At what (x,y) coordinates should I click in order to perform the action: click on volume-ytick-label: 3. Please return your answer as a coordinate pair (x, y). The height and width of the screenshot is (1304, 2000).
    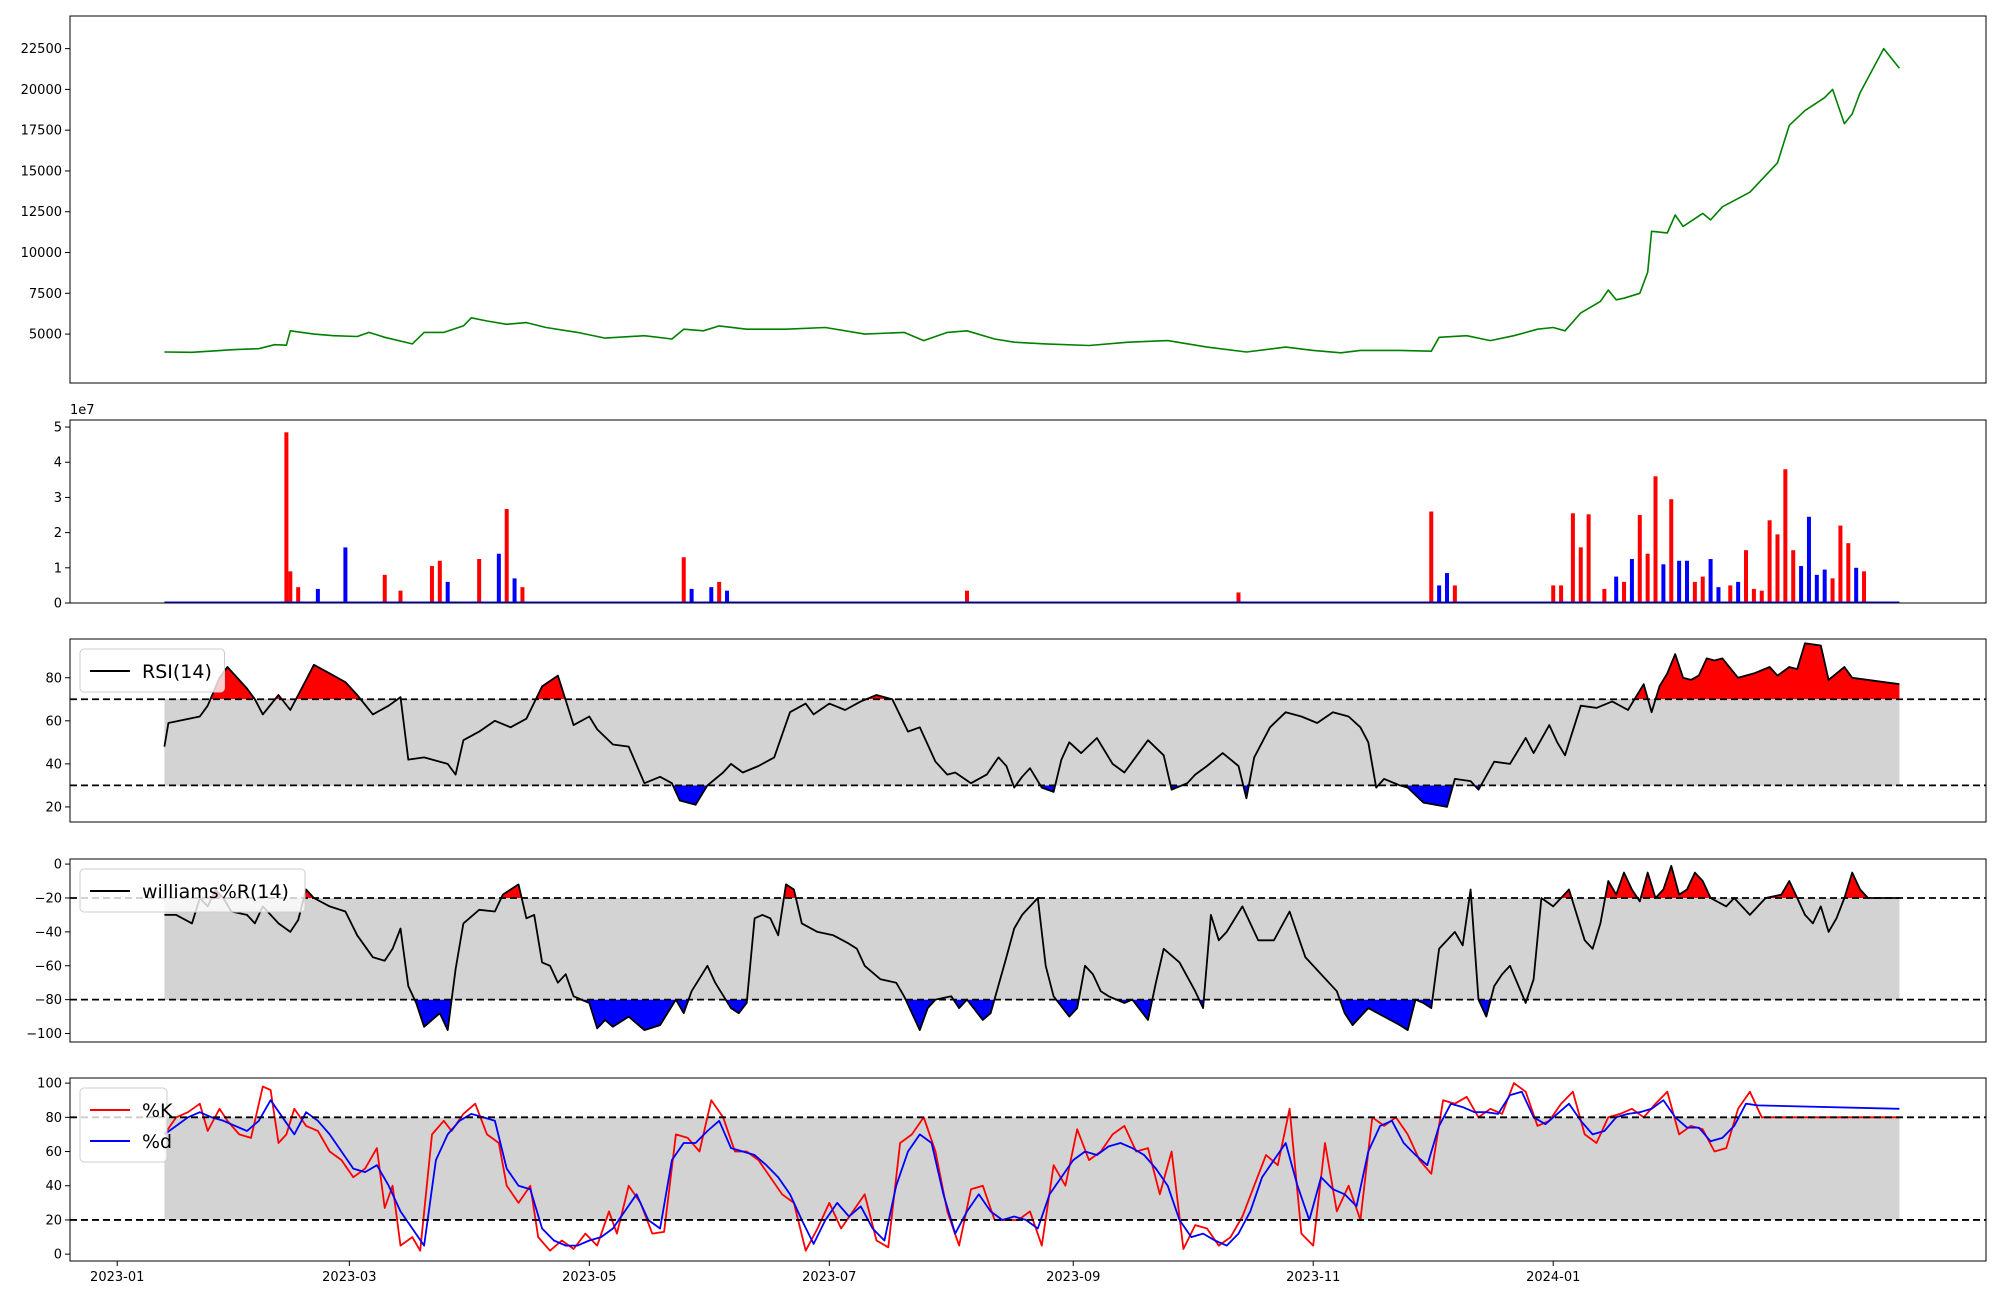
    Looking at the image, I should click on (58, 498).